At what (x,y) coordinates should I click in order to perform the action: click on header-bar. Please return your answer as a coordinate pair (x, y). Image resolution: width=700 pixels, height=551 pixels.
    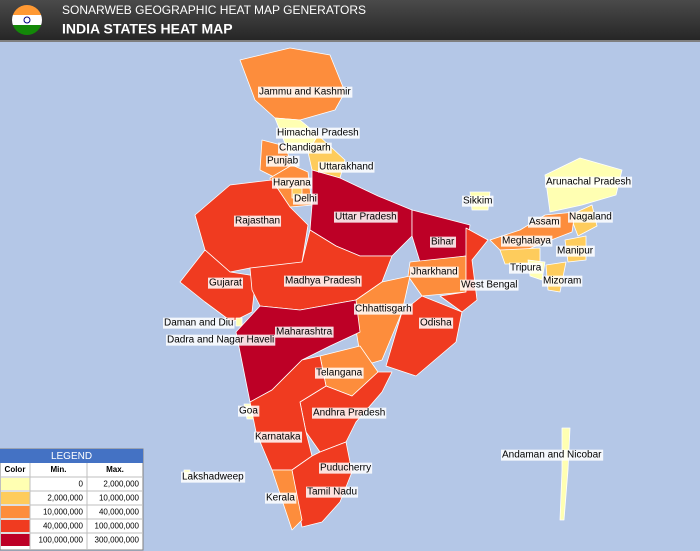
    Looking at the image, I should click on (350, 20).